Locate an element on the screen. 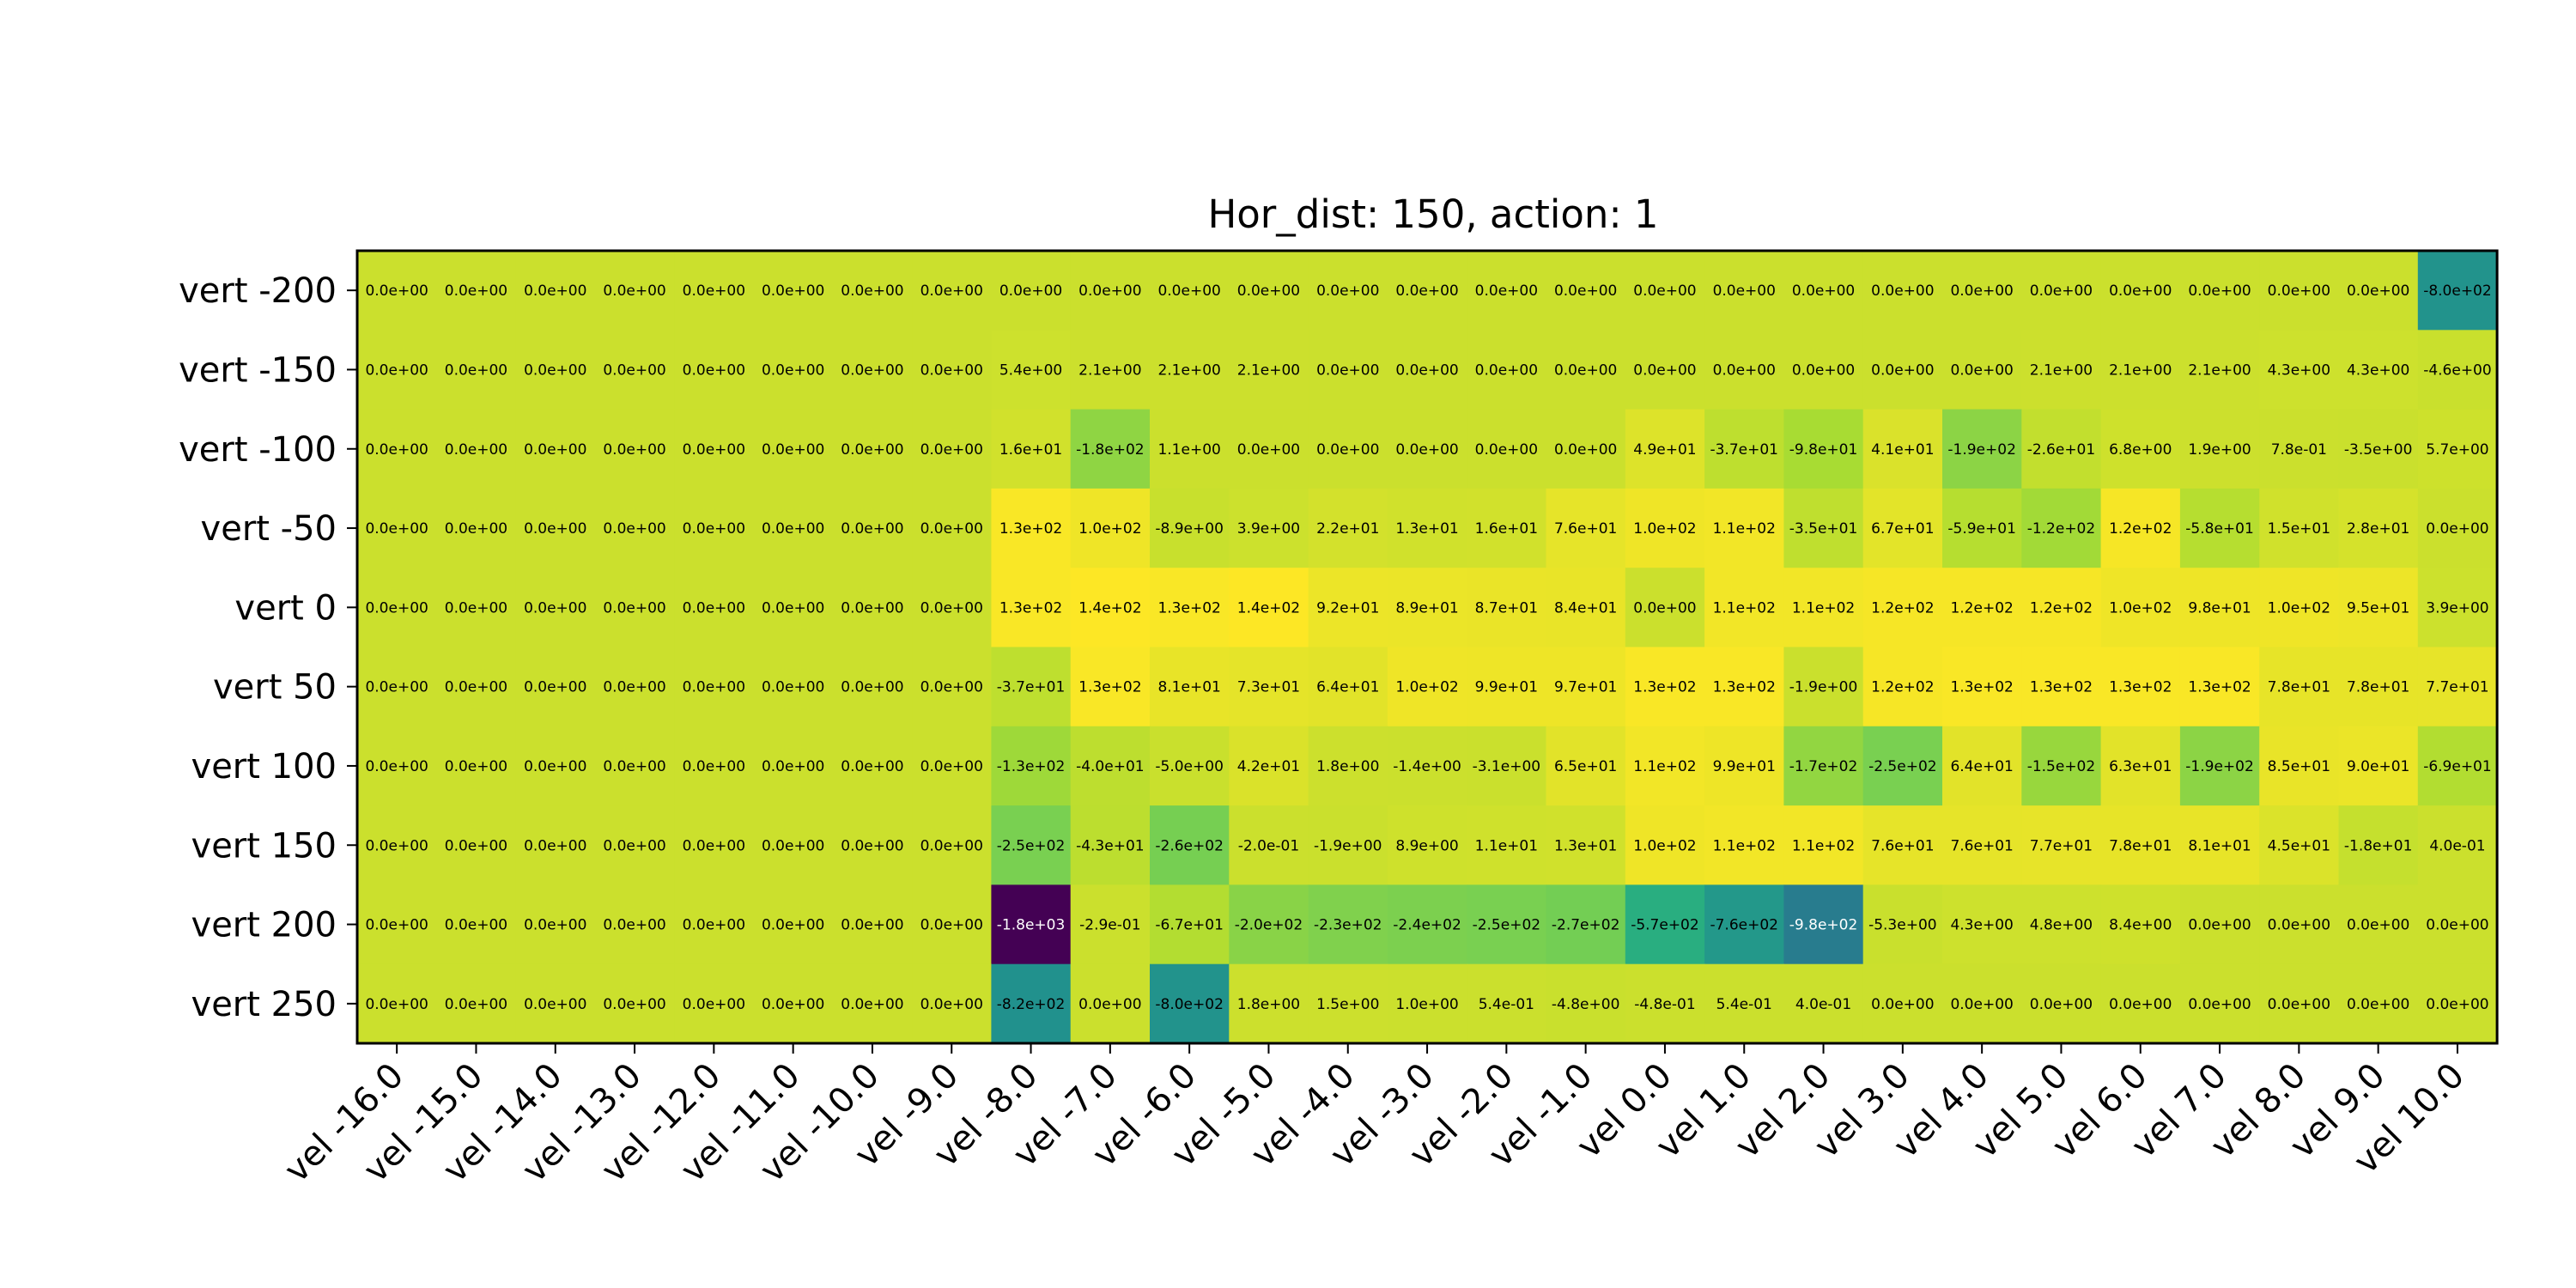 The image size is (2576, 1288). cell-value-label: -1.3e+02 is located at coordinates (1031, 766).